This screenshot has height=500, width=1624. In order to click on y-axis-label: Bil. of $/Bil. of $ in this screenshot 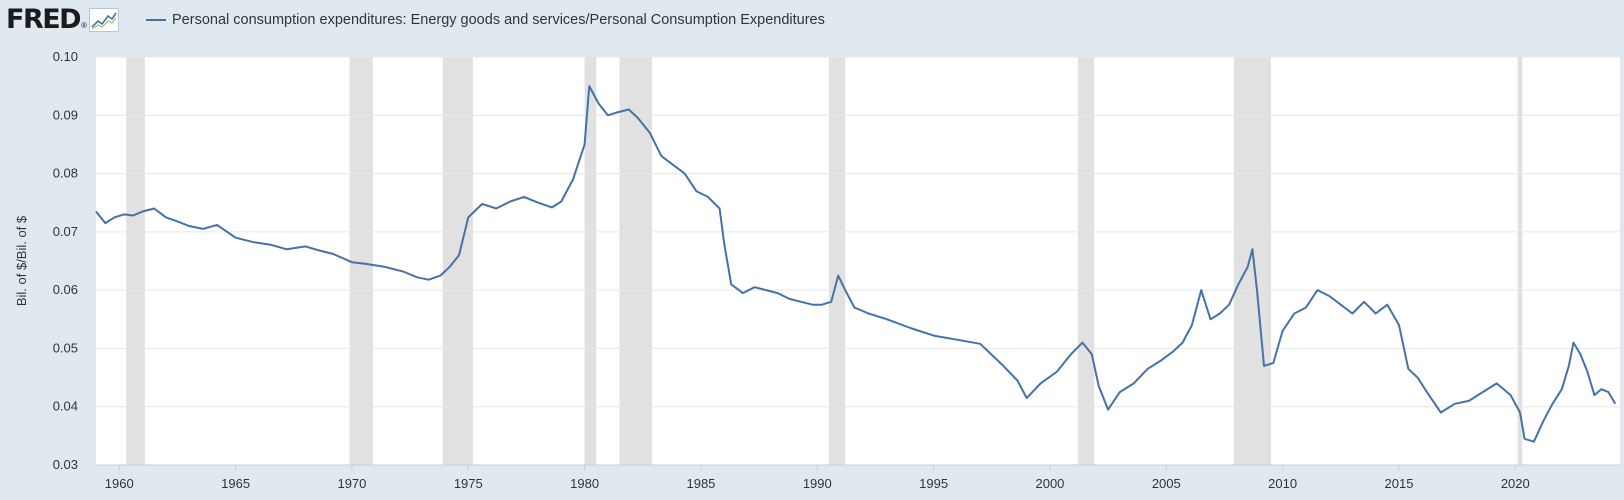, I will do `click(21, 260)`.